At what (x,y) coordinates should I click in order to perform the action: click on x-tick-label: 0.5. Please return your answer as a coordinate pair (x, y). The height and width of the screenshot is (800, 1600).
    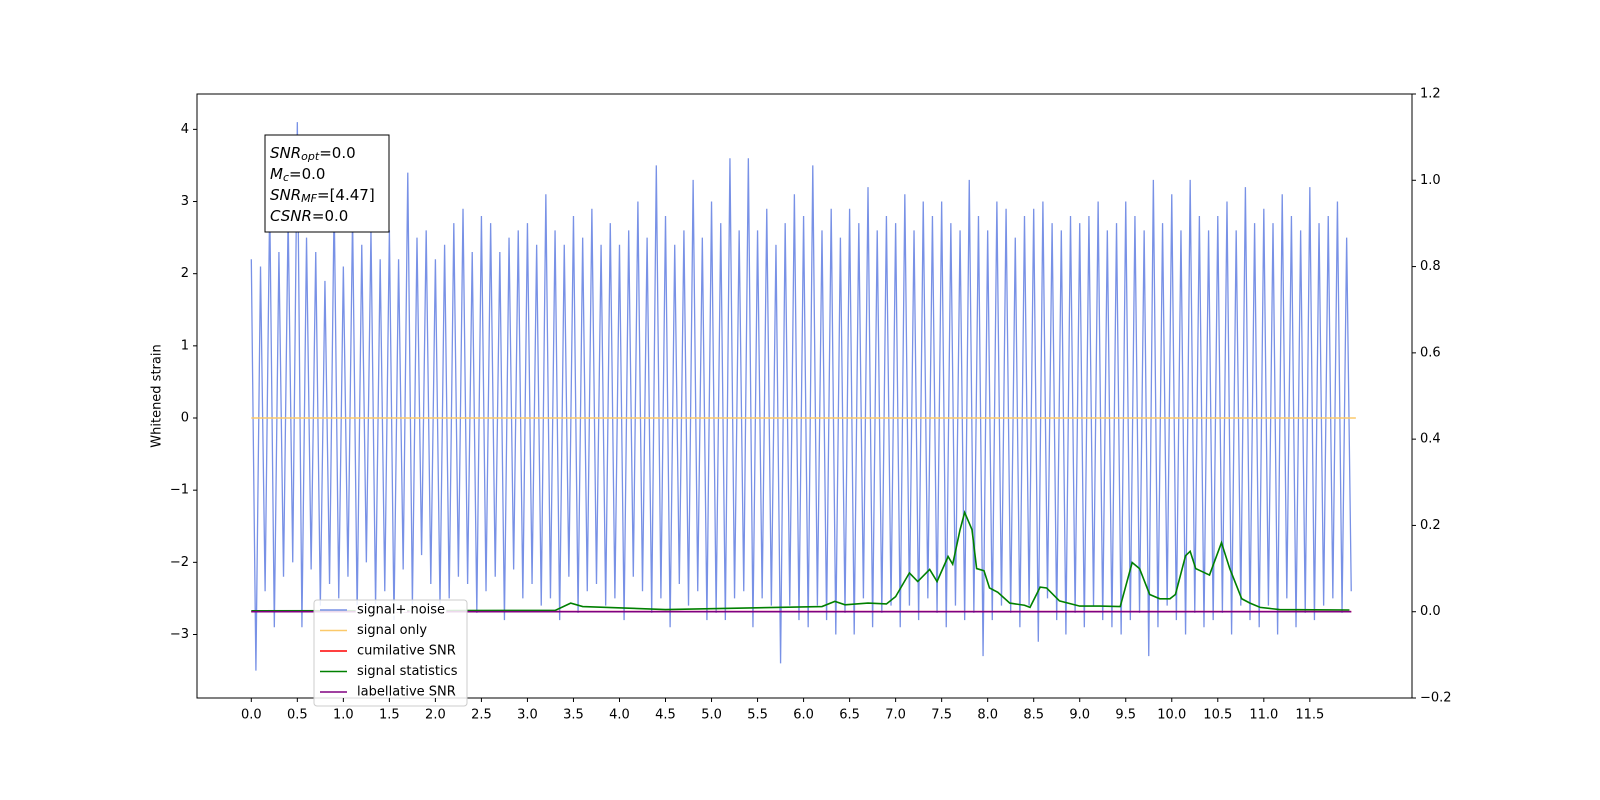
    Looking at the image, I should click on (297, 715).